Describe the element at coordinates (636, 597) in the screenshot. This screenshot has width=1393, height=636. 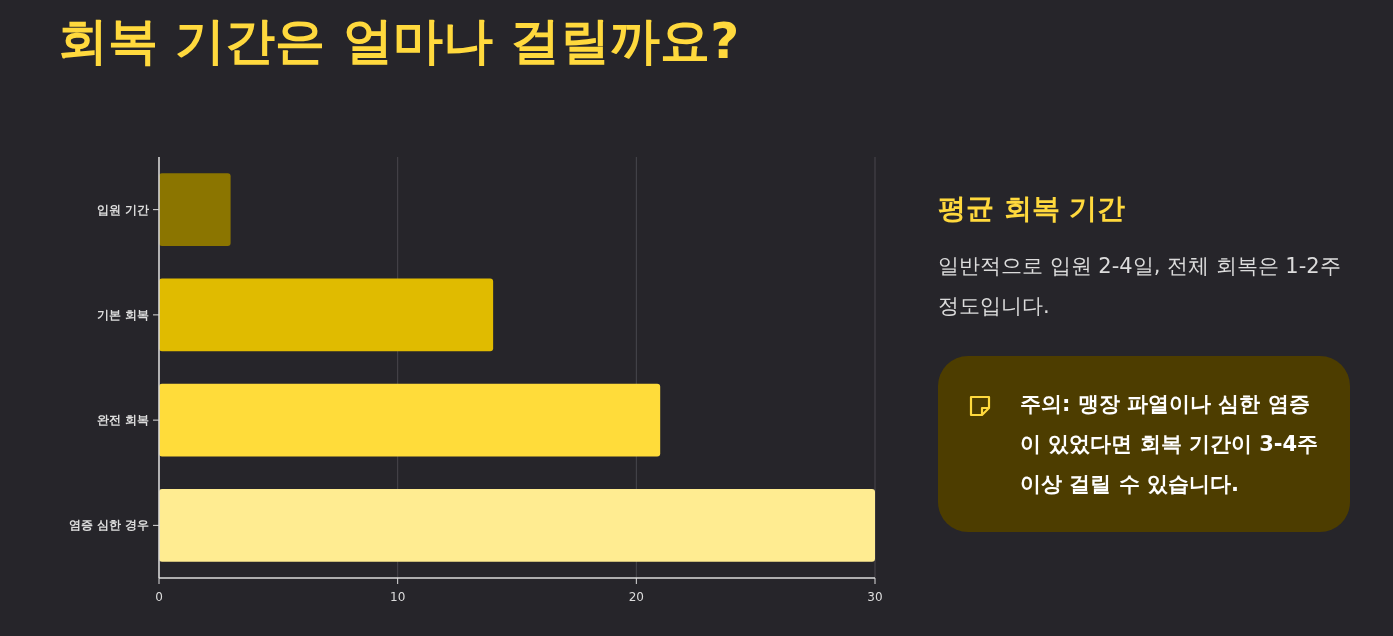
I see `x-tick-label: 20` at that location.